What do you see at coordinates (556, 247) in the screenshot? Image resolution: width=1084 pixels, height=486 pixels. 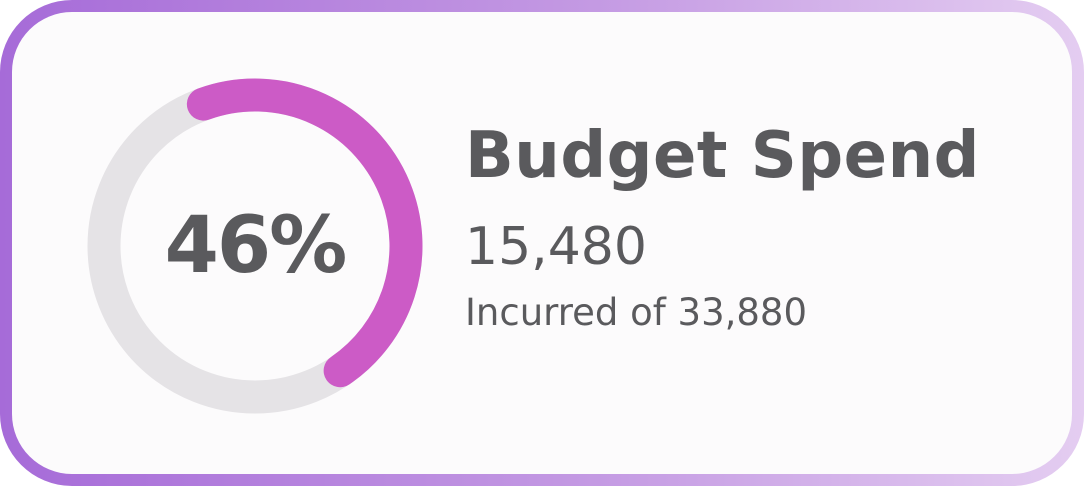 I see `spent-amount: 15,480` at bounding box center [556, 247].